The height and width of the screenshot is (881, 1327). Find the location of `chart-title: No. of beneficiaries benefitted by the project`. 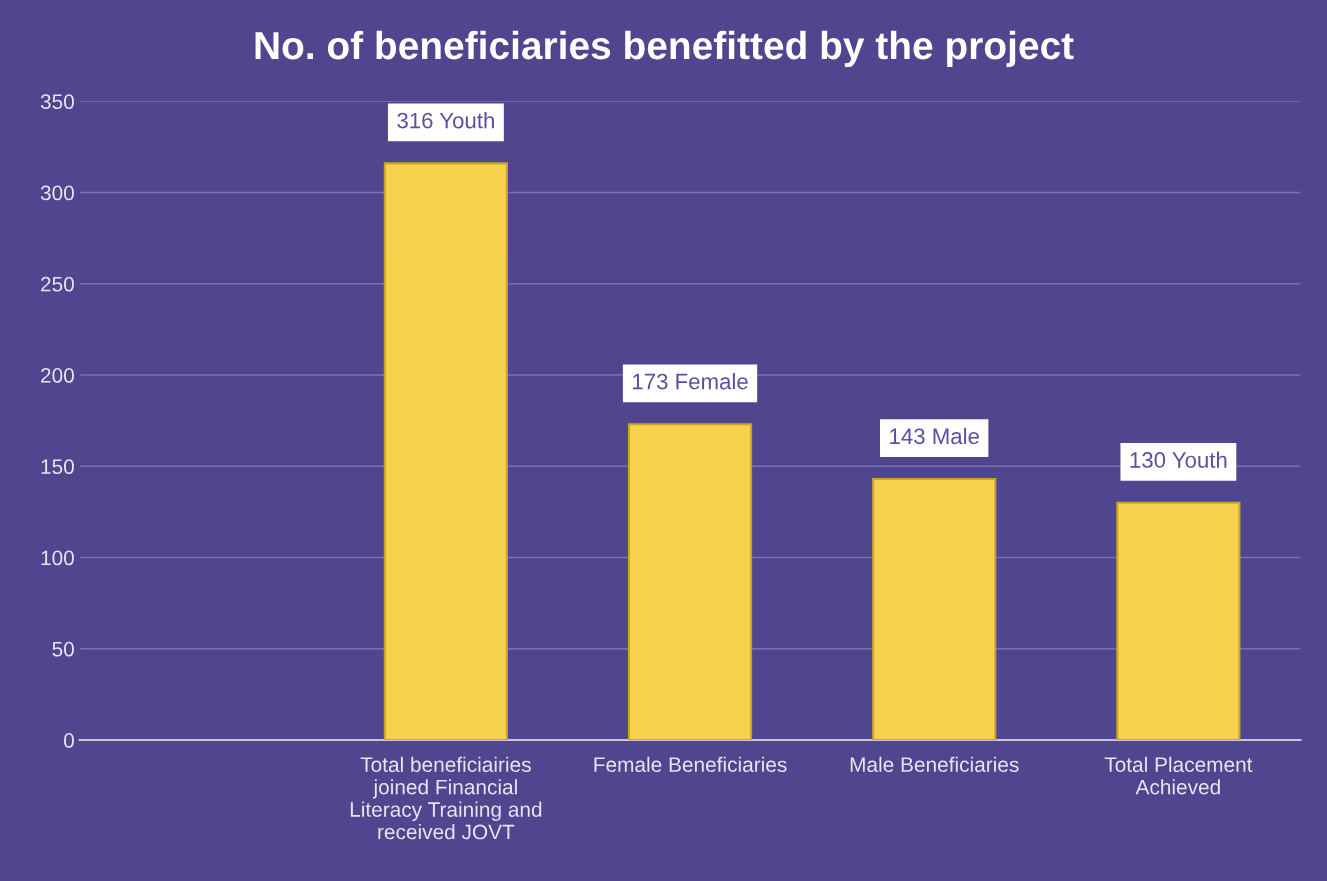

chart-title: No. of beneficiaries benefitted by the project is located at coordinates (664, 49).